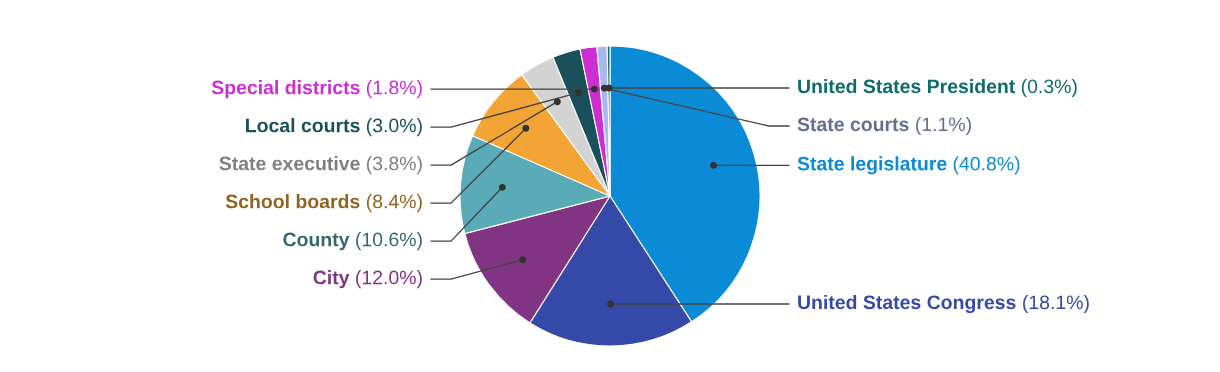 The width and height of the screenshot is (1220, 372). Describe the element at coordinates (289, 163) in the screenshot. I see `slice-label: State executive` at that location.